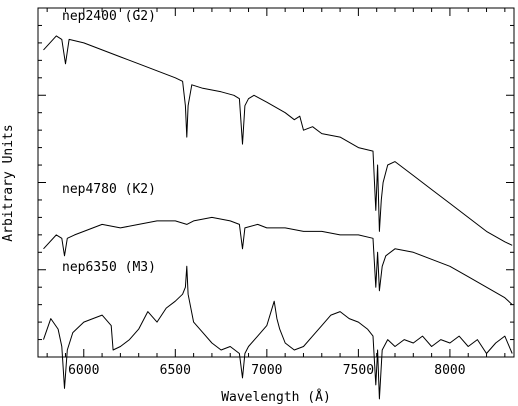 The height and width of the screenshot is (406, 518). Describe the element at coordinates (276, 397) in the screenshot. I see `x-axis-title: Wavelength (Å)` at that location.